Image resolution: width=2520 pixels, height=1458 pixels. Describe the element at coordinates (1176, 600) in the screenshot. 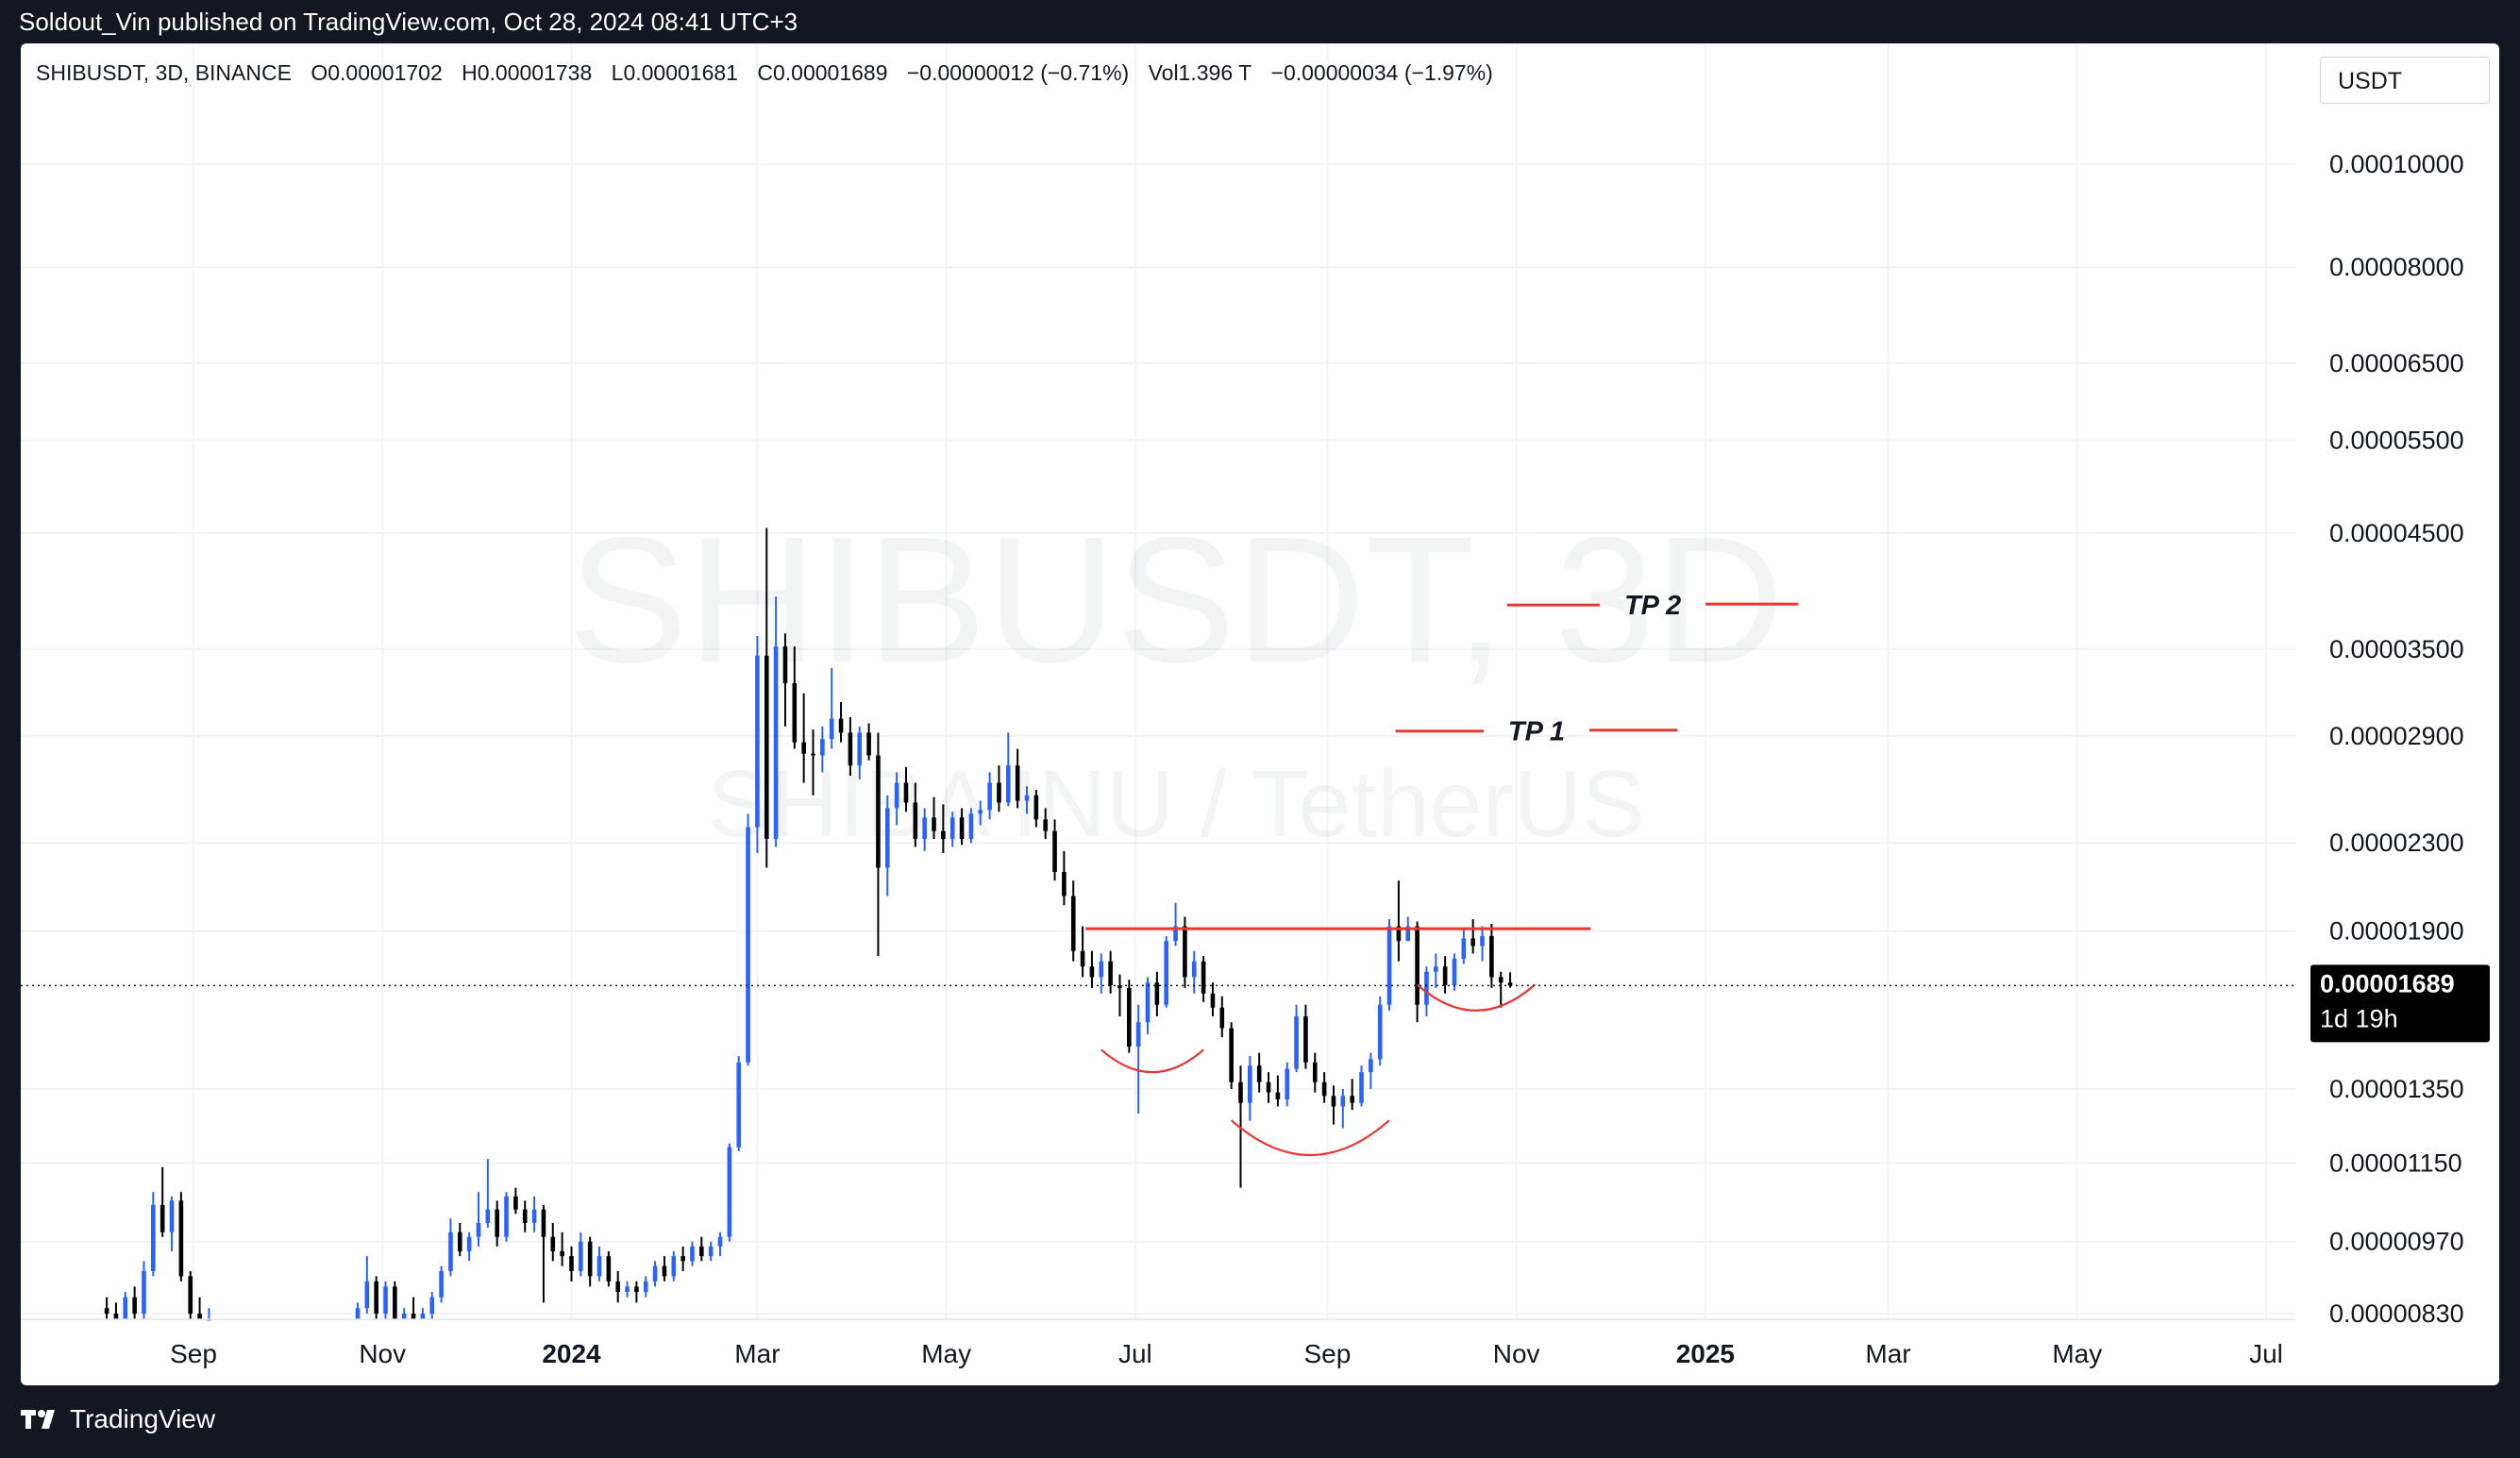

I see `watermark-symbol: SHIBUSDT, 3D` at that location.